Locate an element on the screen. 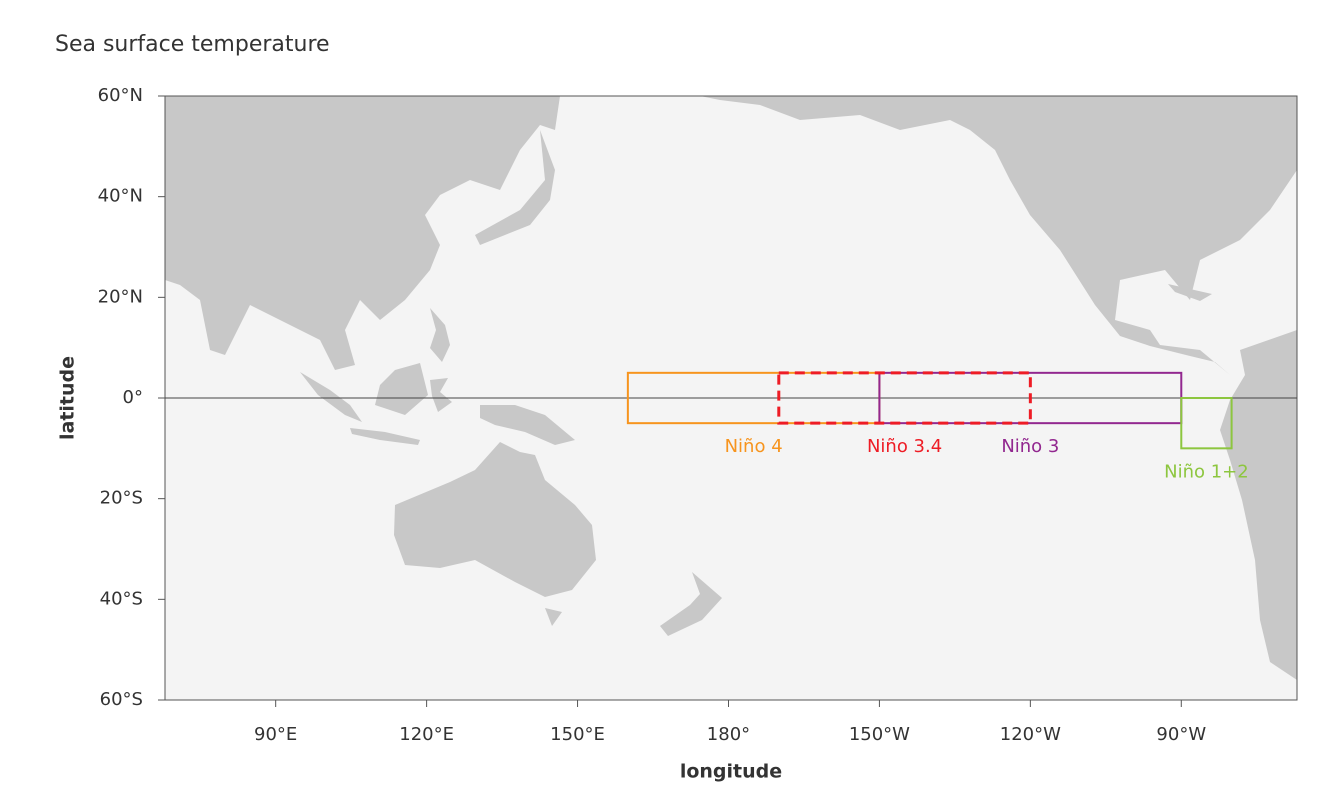  x-tick-label: 150°E is located at coordinates (577, 734).